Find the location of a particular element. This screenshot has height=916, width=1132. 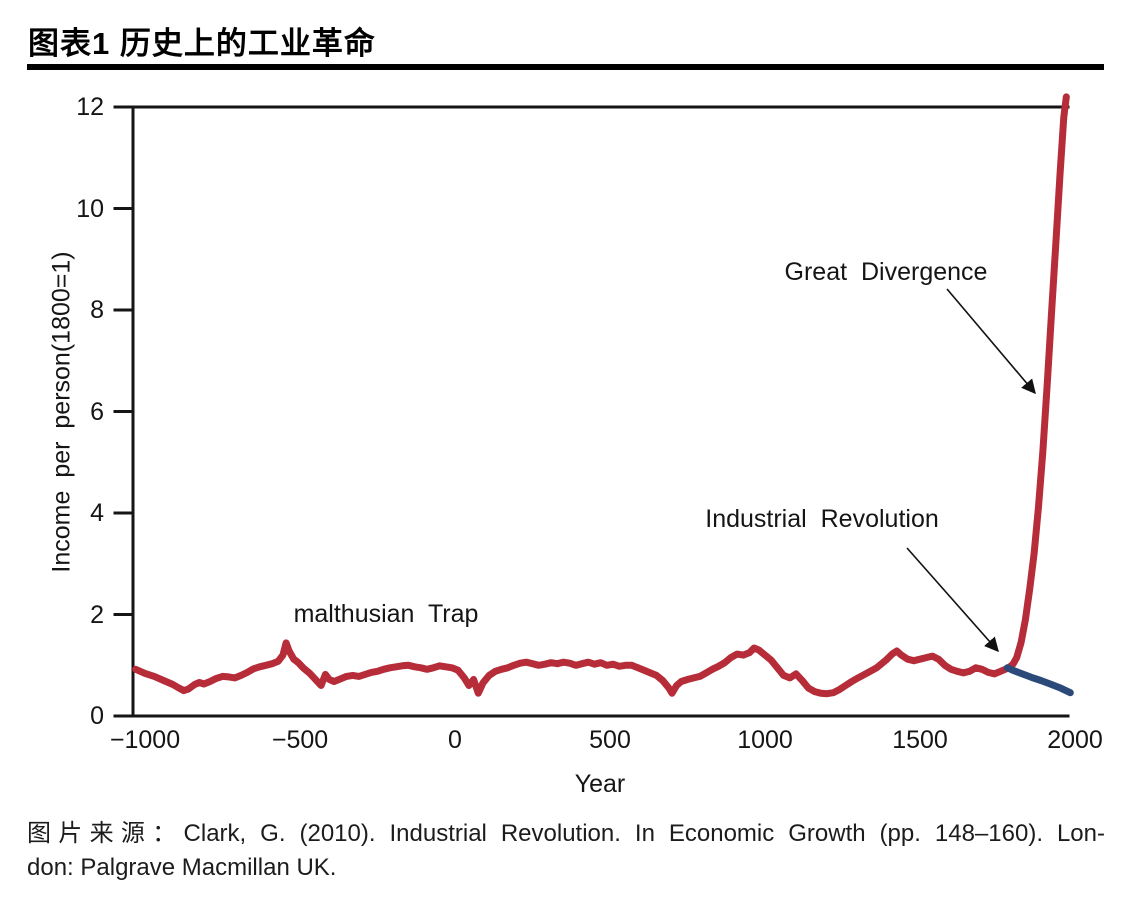

y-tick-label: 6 is located at coordinates (97, 411).